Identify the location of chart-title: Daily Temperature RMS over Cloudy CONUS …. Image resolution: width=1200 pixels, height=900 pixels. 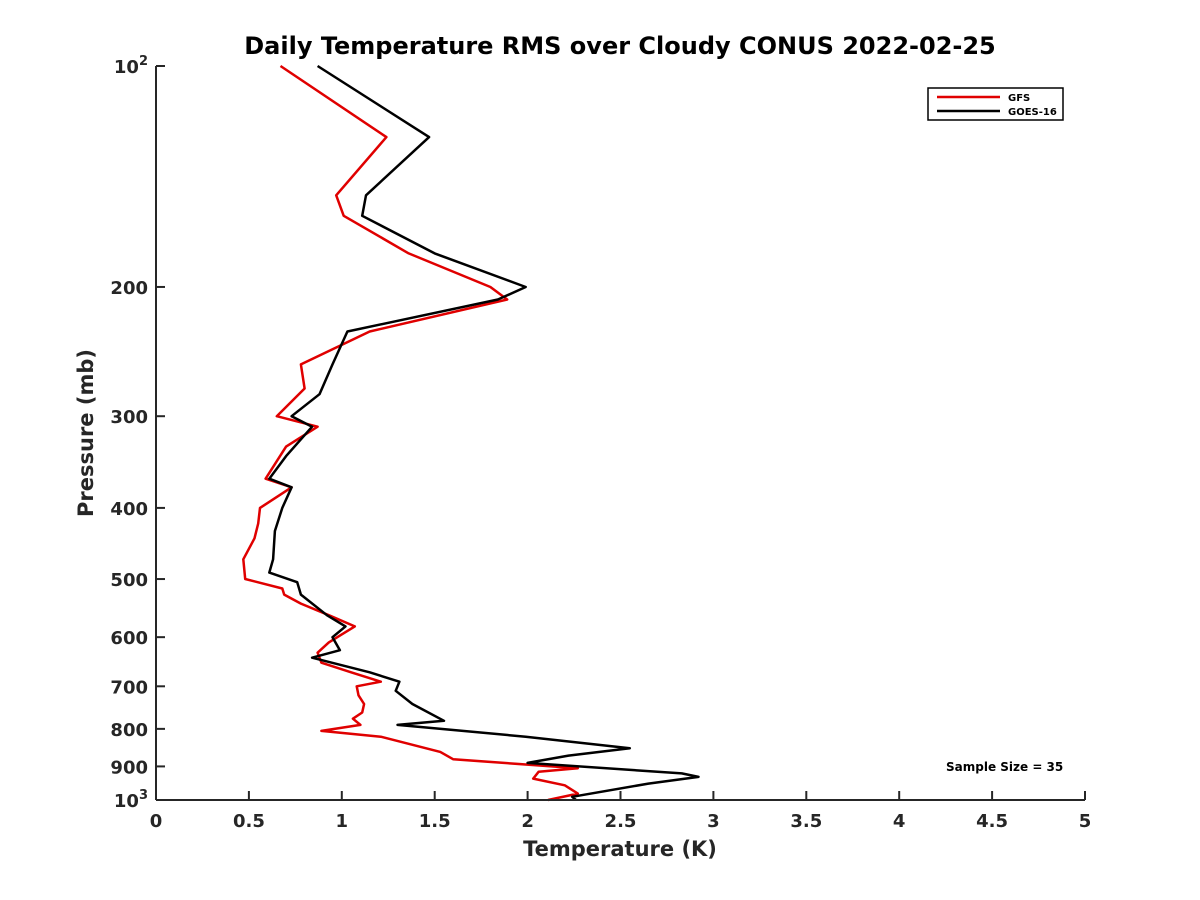
(620, 46).